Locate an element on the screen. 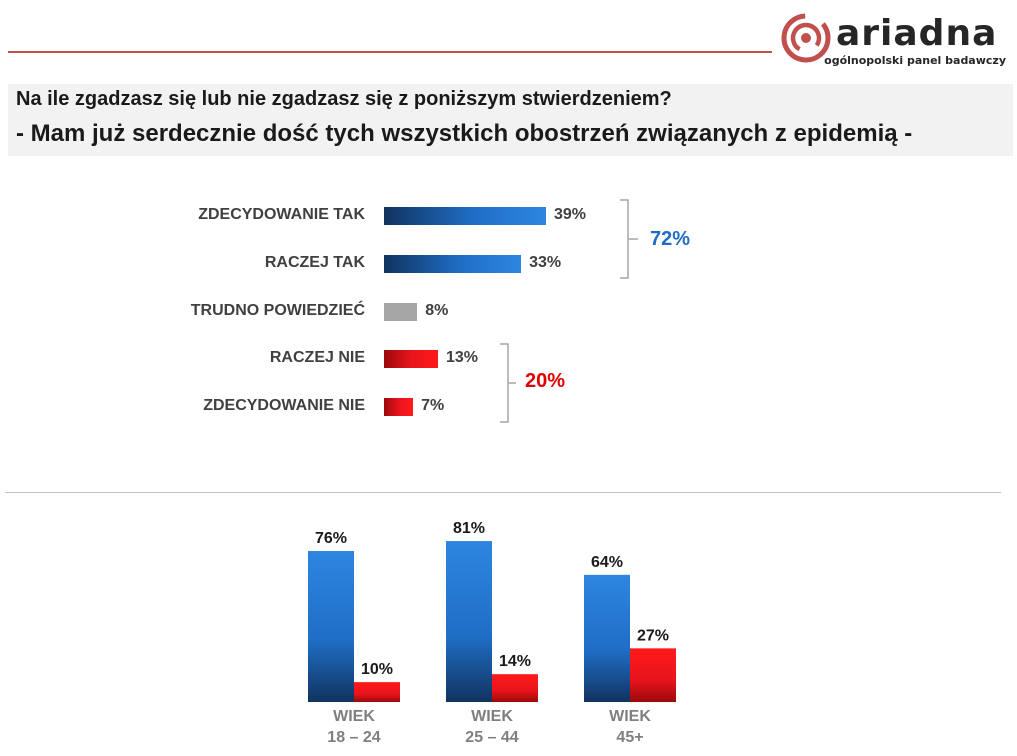 This screenshot has height=756, width=1017. hbar-value-label: 7% is located at coordinates (433, 405).